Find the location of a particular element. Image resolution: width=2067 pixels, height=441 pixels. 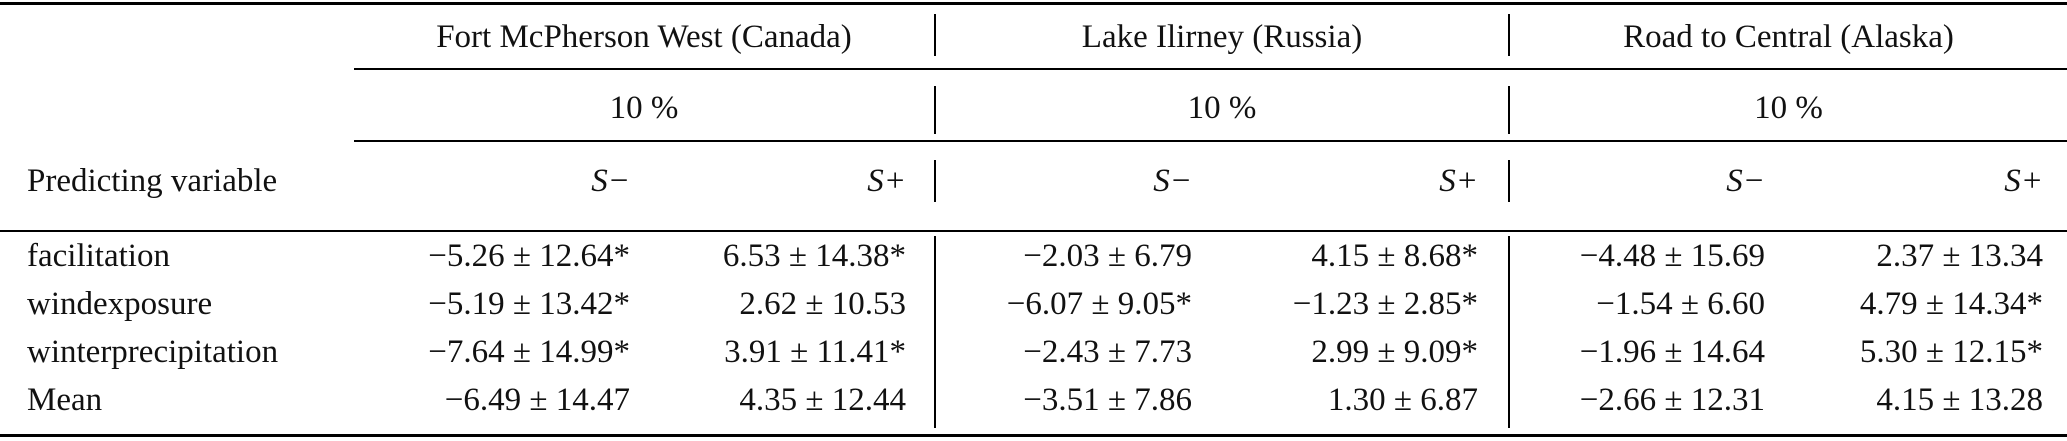

value-cell: −6.49 ± 14.47 is located at coordinates (537, 400).